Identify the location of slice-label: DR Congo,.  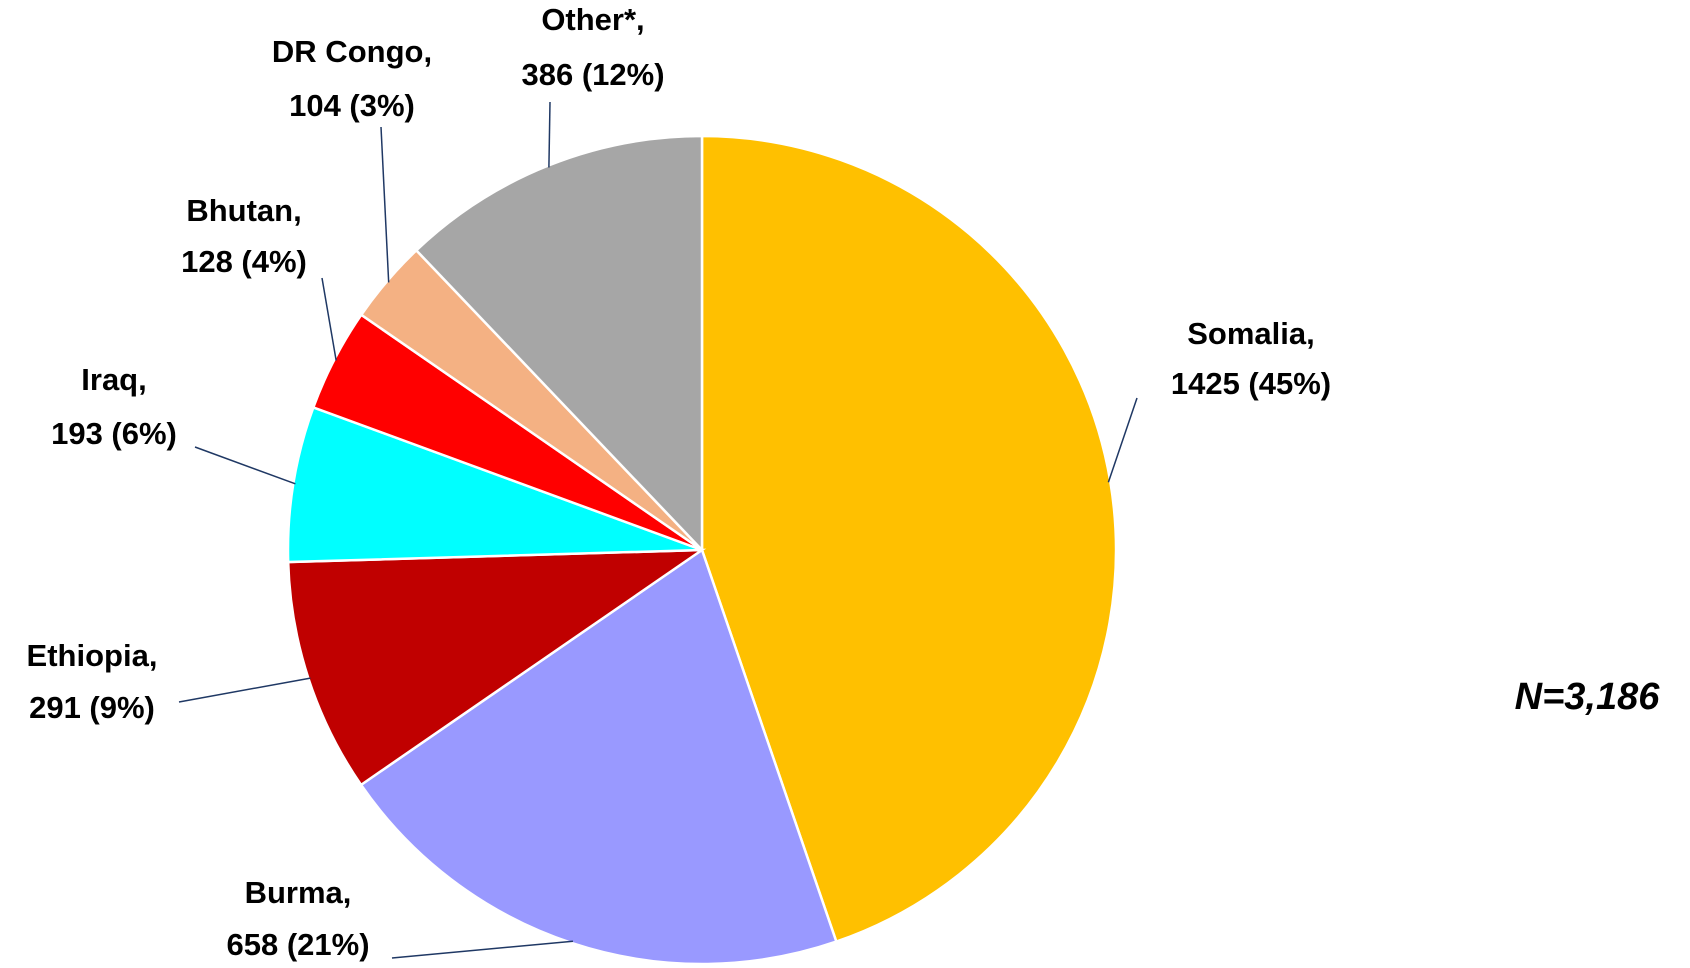
(352, 51).